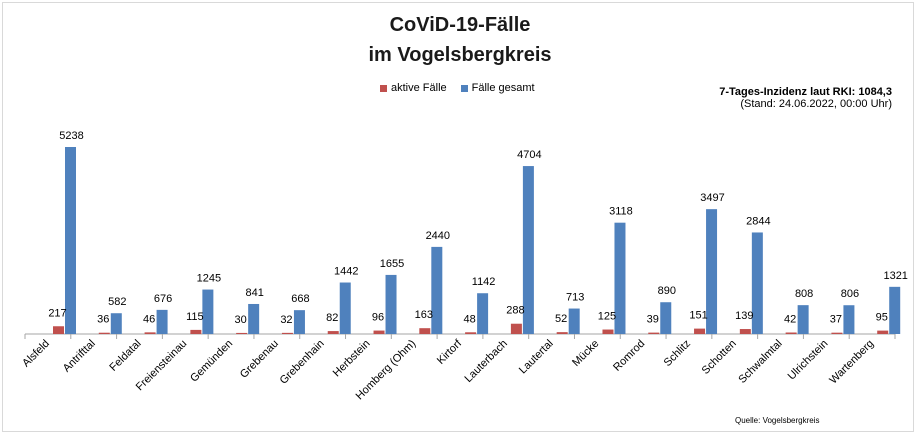  Describe the element at coordinates (698, 316) in the screenshot. I see `data-label-active: 151` at that location.